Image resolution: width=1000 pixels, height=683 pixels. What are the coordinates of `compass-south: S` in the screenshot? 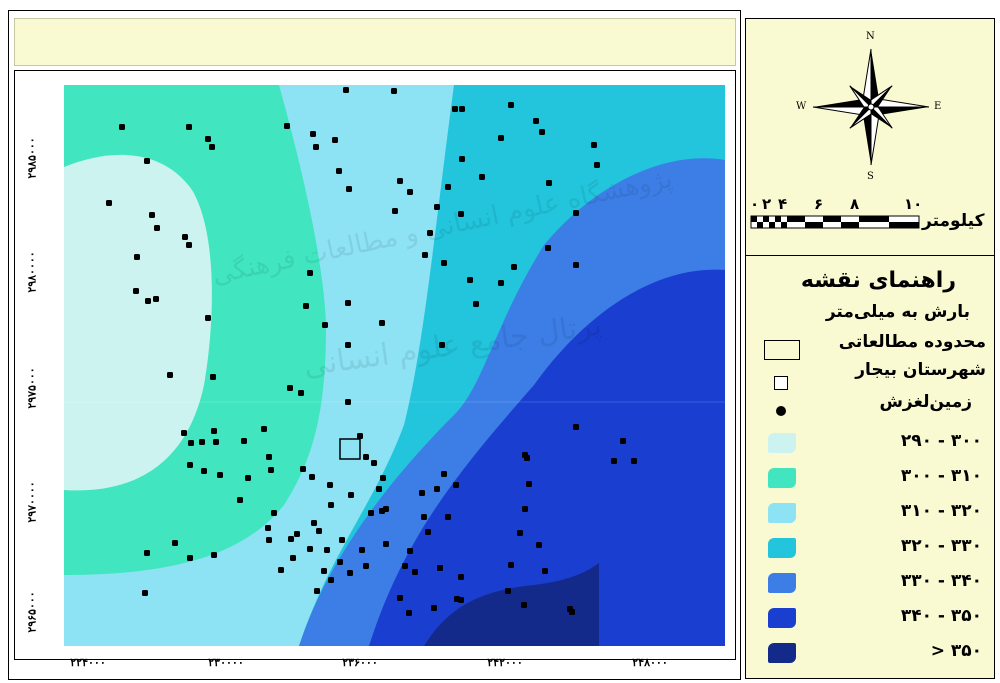 It's located at (870, 176).